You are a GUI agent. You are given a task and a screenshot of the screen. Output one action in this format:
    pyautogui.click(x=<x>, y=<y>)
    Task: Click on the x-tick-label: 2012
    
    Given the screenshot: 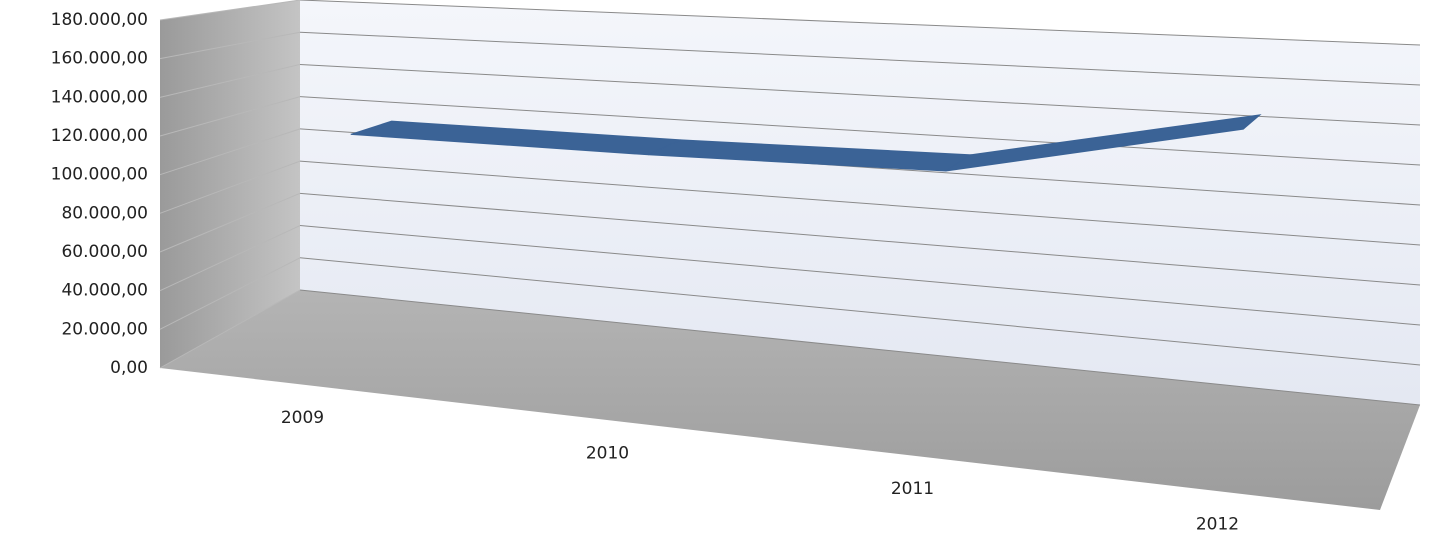 What is the action you would take?
    pyautogui.click(x=1217, y=524)
    